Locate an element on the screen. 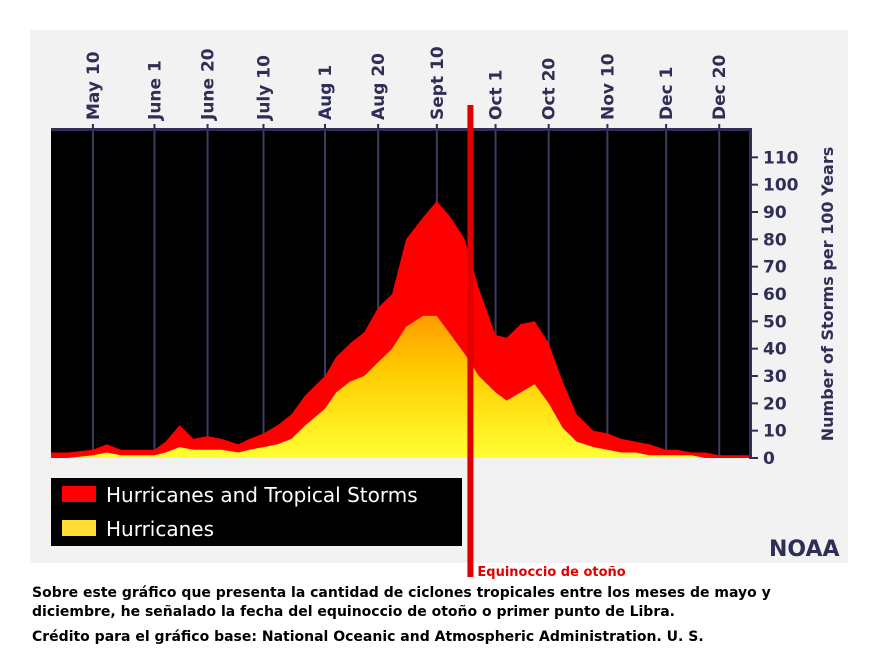  legend-label-storms: Hurricanes and Tropical Storms is located at coordinates (262, 495).